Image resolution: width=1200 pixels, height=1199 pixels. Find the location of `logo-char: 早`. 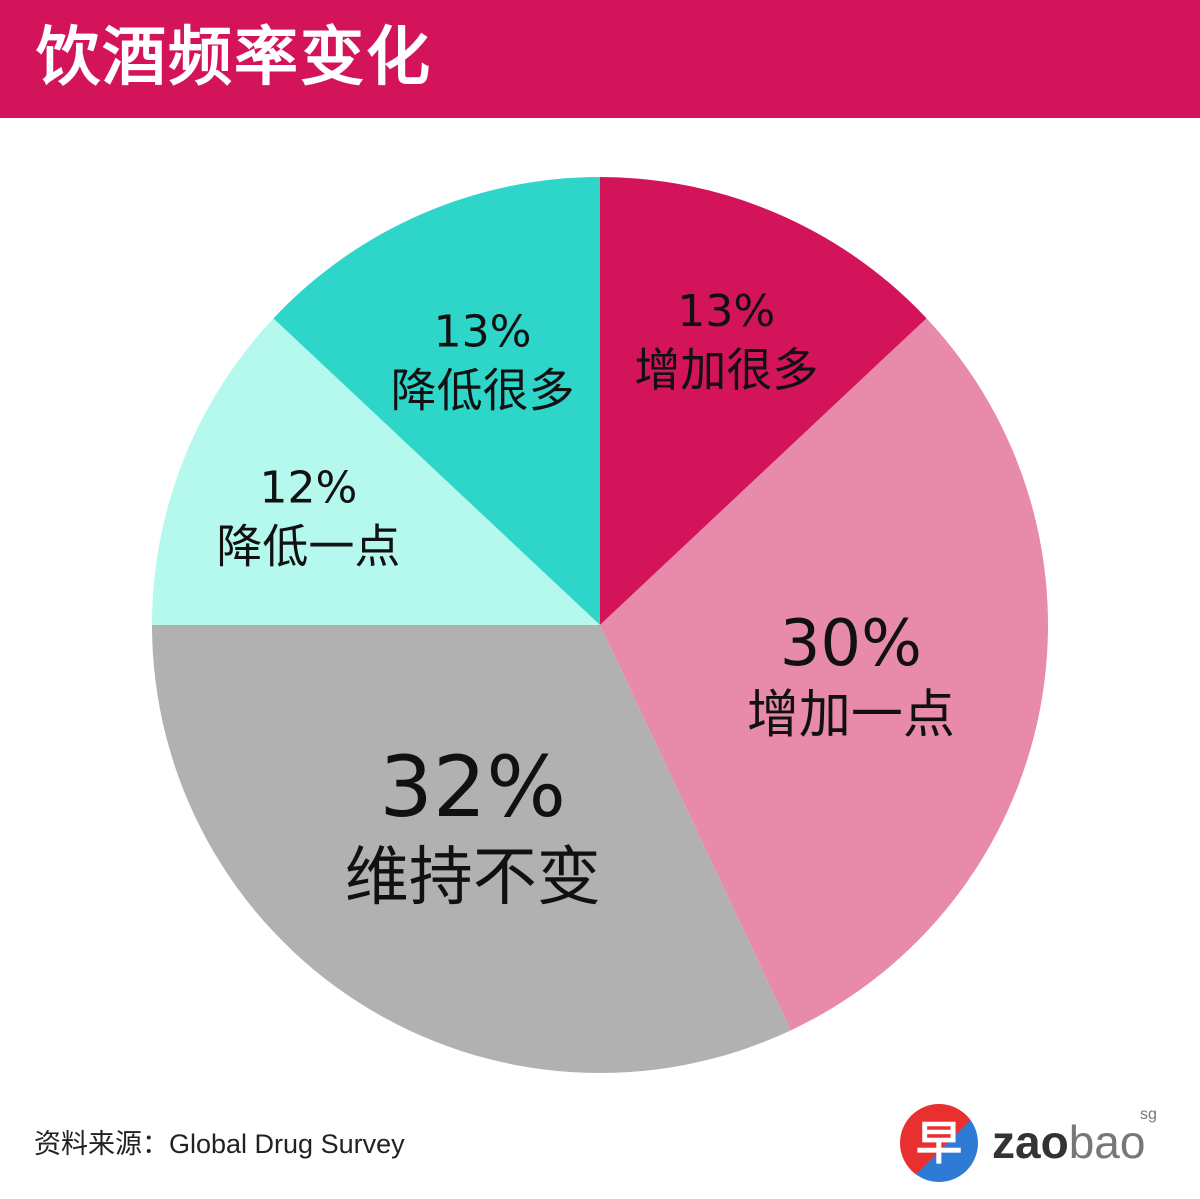

logo-char: 早 is located at coordinates (939, 1143).